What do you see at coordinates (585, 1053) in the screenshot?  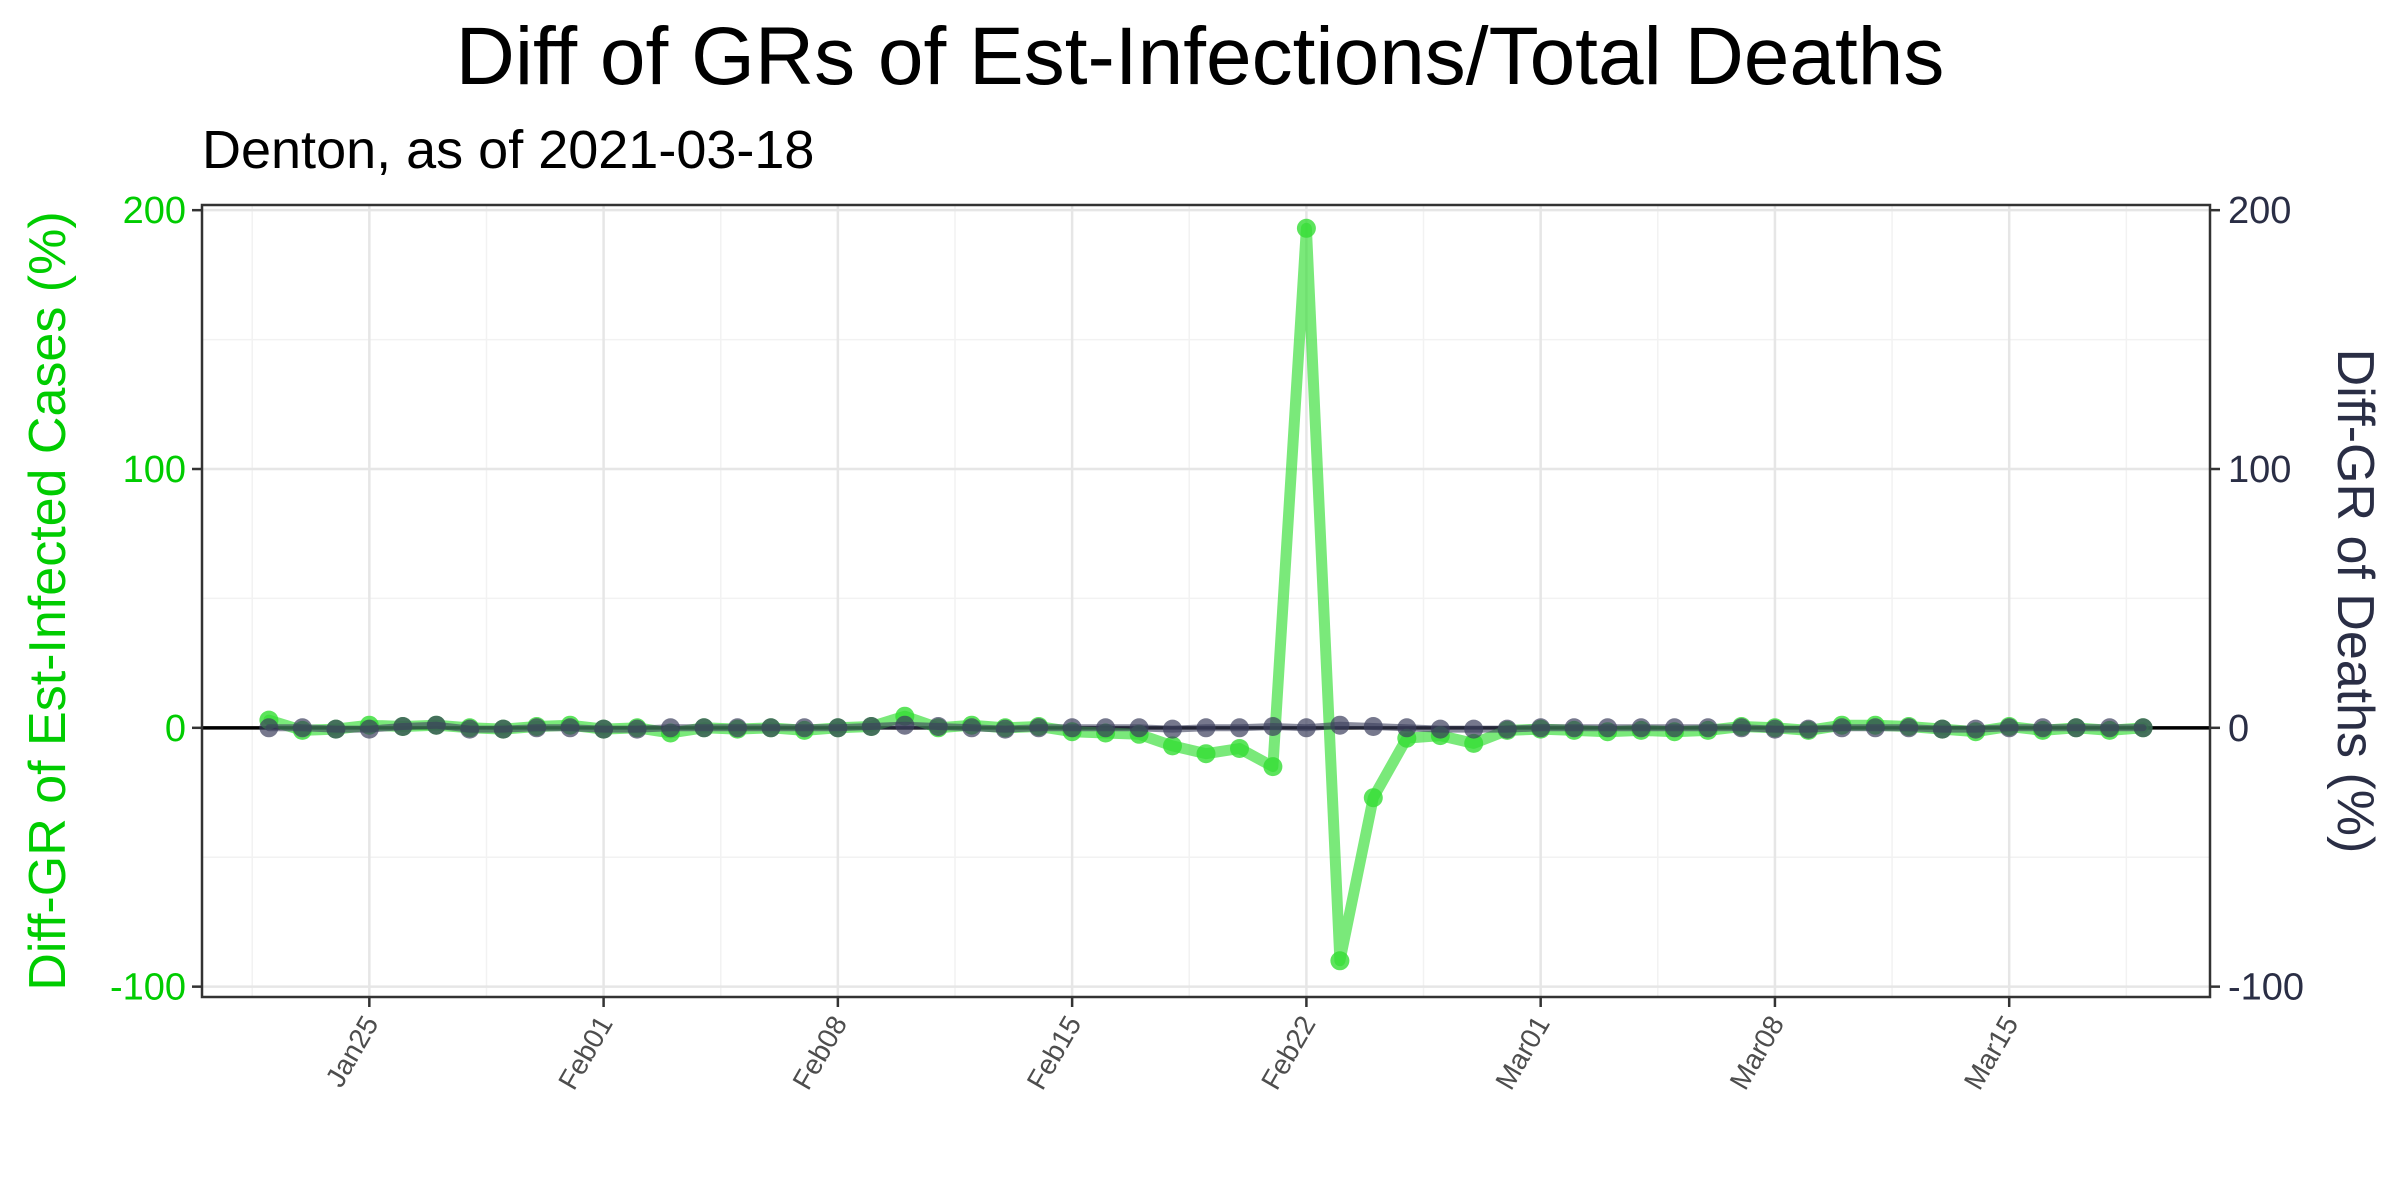 I see `x-tick-label: Feb01` at bounding box center [585, 1053].